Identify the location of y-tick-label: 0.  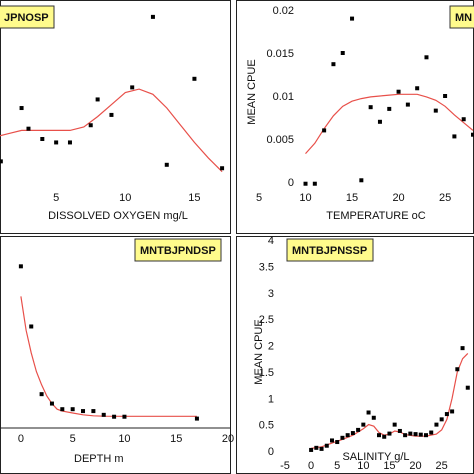
(271, 452).